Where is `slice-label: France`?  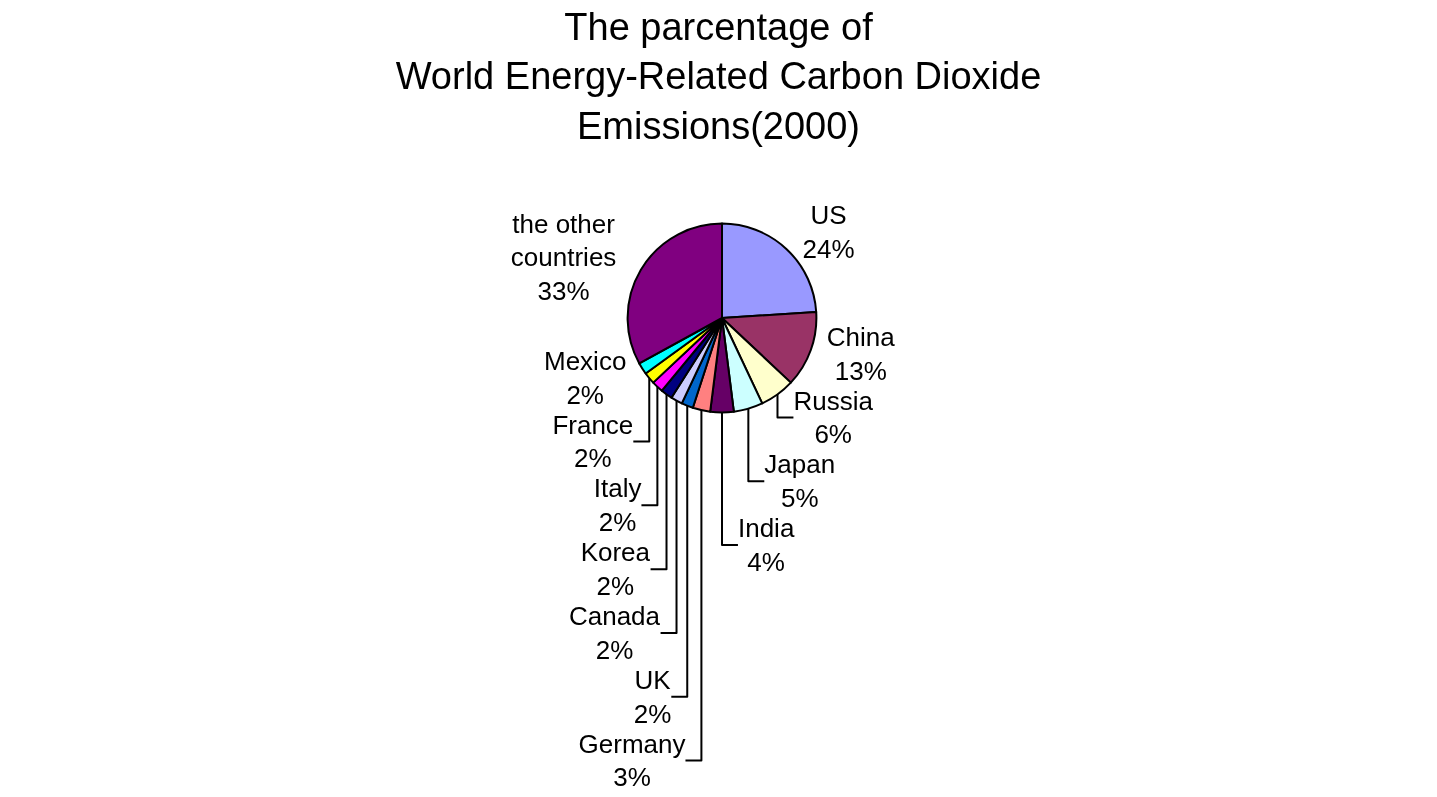
slice-label: France is located at coordinates (593, 424).